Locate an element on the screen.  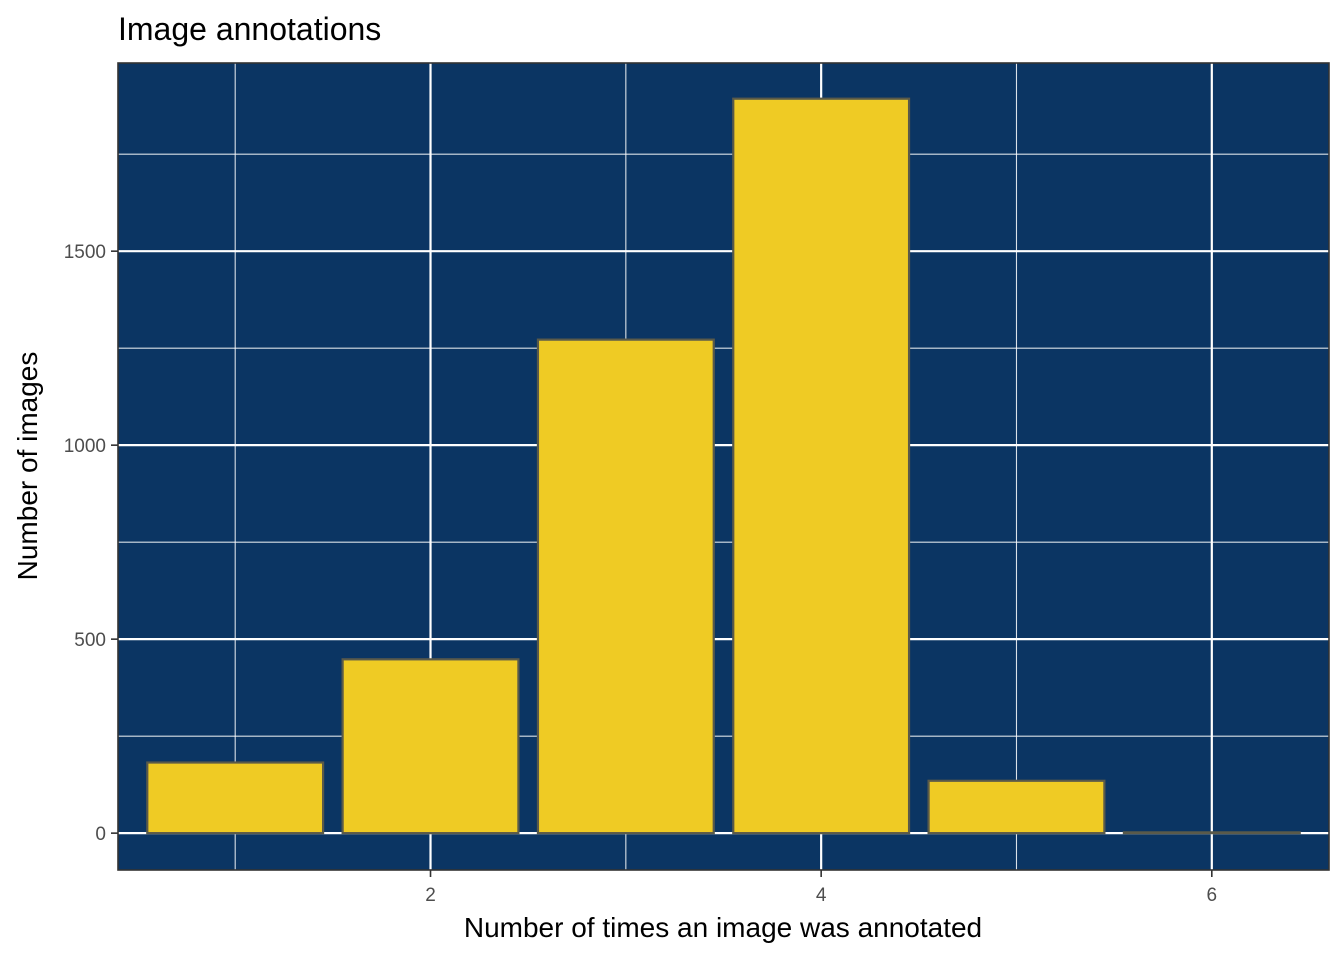
x-tick-label: 2 is located at coordinates (430, 895).